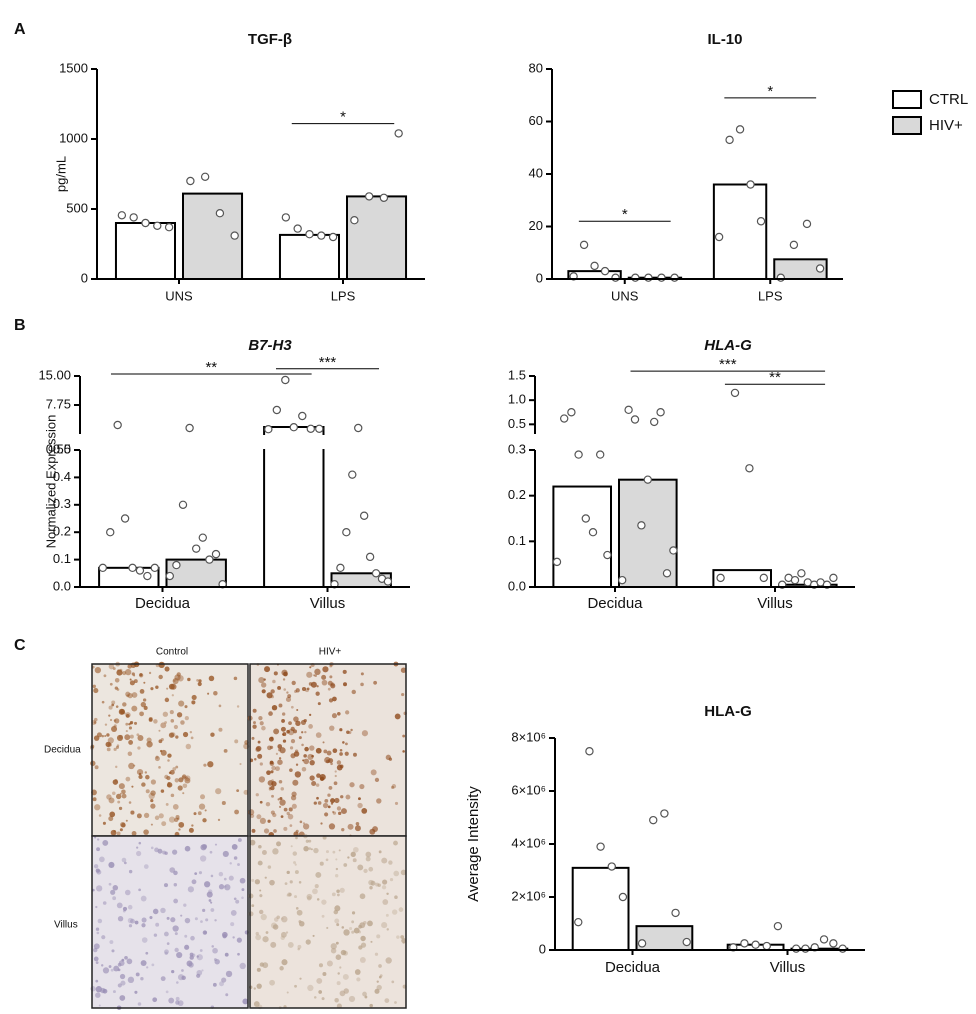 The image size is (976, 1014). What do you see at coordinates (517, 448) in the screenshot?
I see `y-tick-label: 0.3` at bounding box center [517, 448].